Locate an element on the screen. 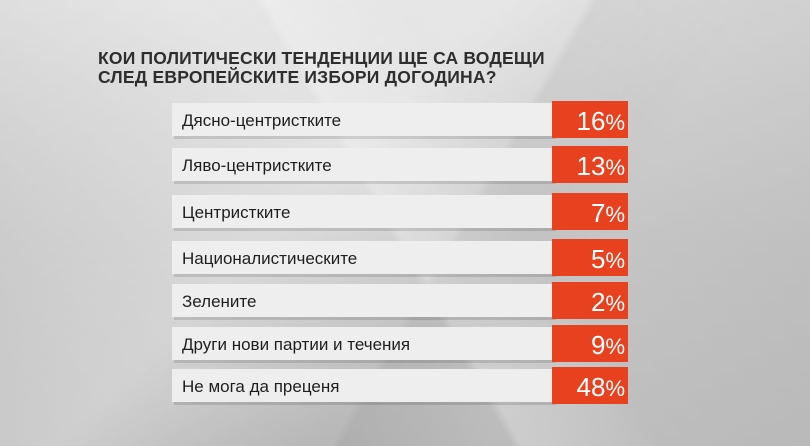 This screenshot has height=446, width=810. chart-row: Националистическите 5% is located at coordinates (400, 258).